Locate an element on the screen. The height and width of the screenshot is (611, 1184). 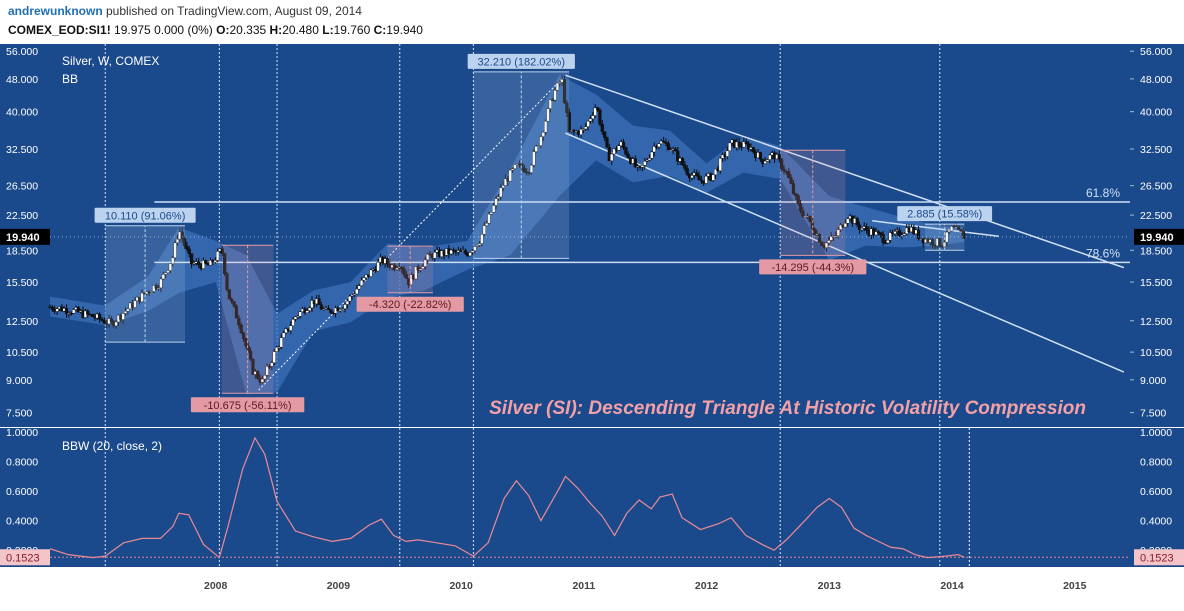
time-tick: 2011 is located at coordinates (583, 586).